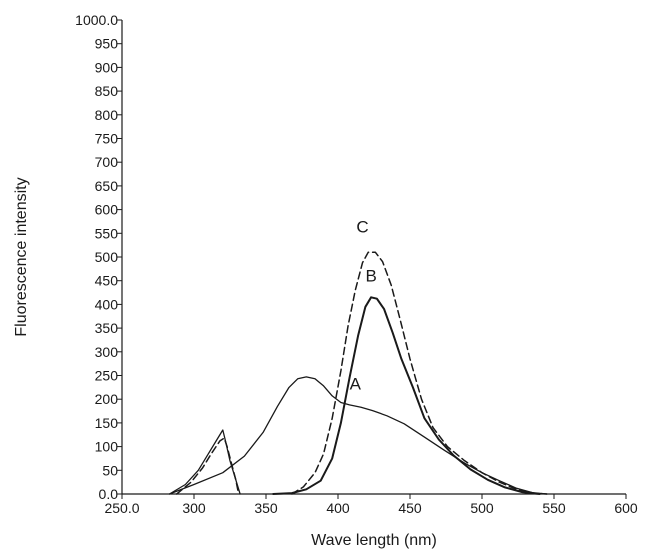 The height and width of the screenshot is (552, 654). What do you see at coordinates (107, 233) in the screenshot?
I see `y-tick-label: 550` at bounding box center [107, 233].